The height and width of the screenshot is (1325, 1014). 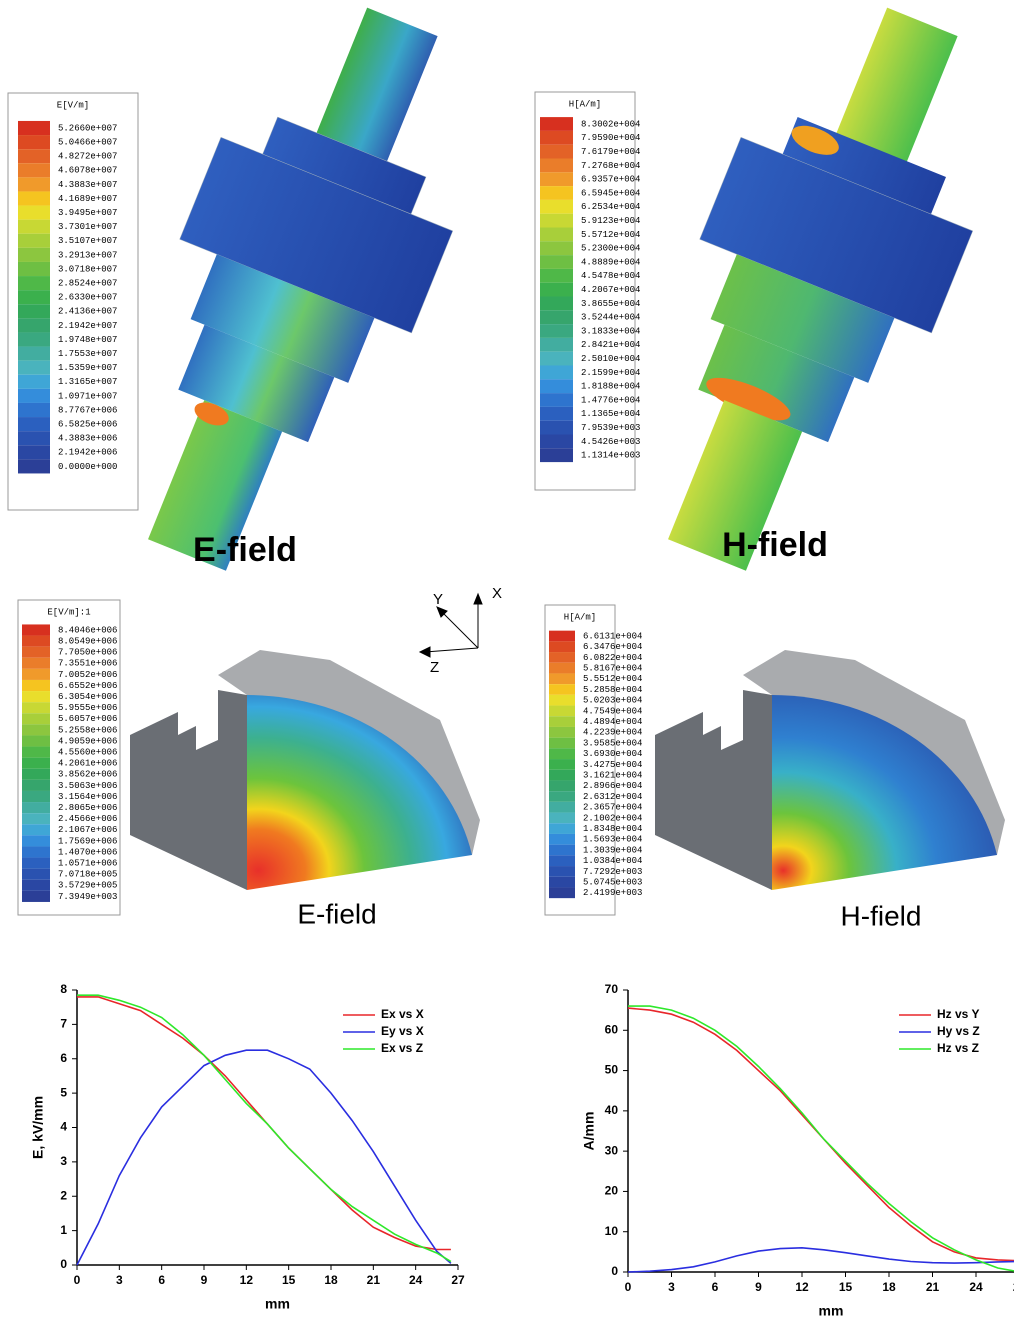 I want to click on colorbar-label: 3.5244e+004, so click(x=610, y=318).